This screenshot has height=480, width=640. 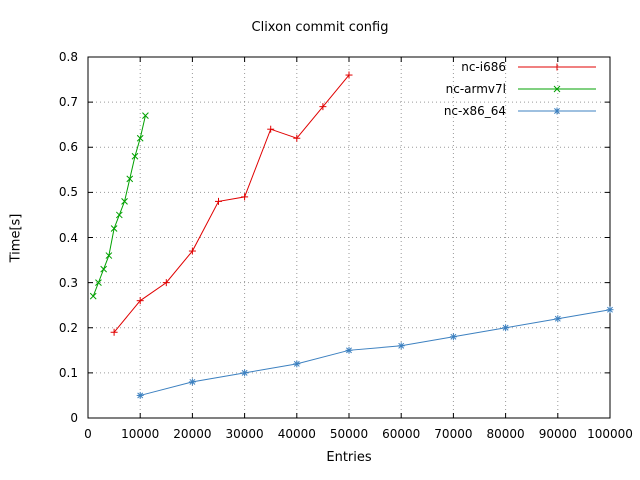 I want to click on y-axis-label: Time[s], so click(x=16, y=238).